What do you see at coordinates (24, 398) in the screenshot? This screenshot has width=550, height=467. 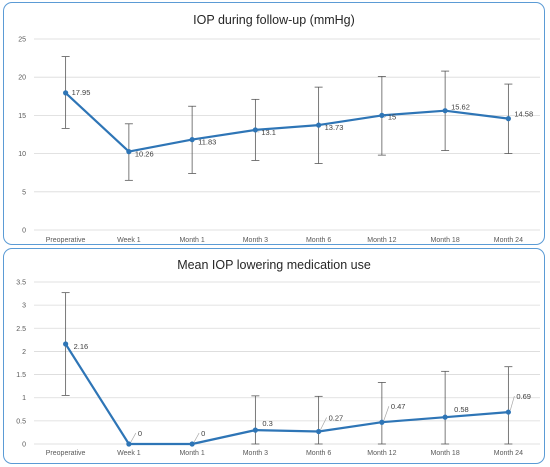 I see `med-ytick-label: 1` at bounding box center [24, 398].